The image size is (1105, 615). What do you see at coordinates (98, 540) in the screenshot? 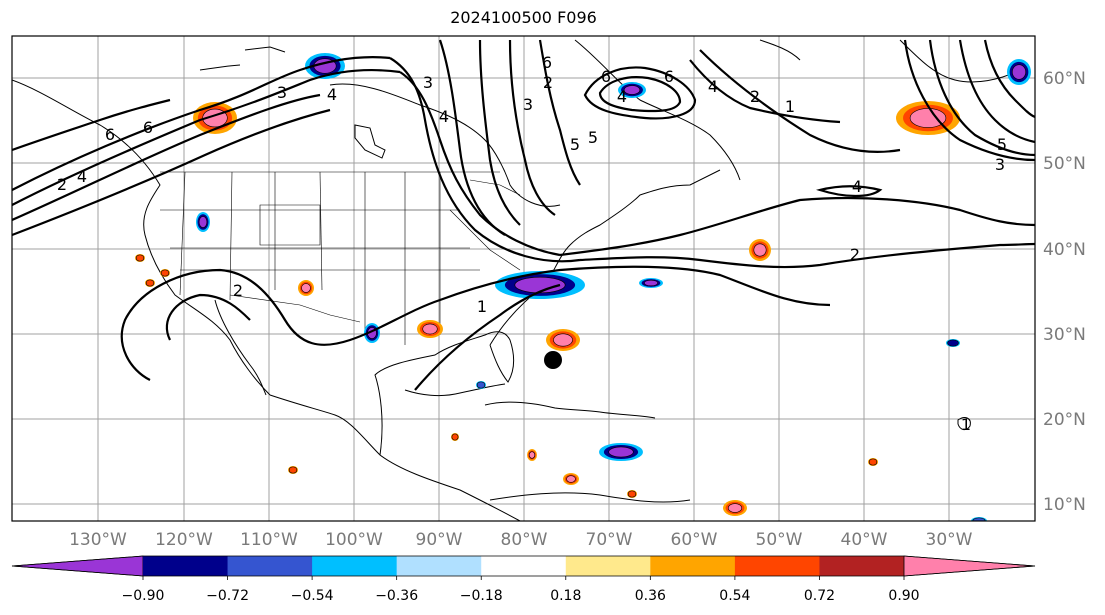
I see `longitude-label: 130°W` at bounding box center [98, 540].